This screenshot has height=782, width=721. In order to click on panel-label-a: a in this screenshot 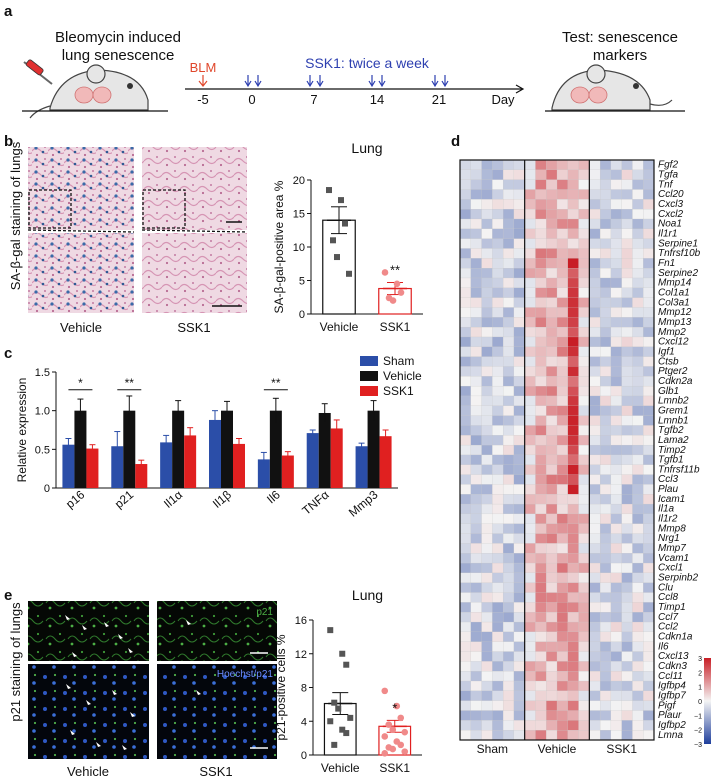, I will do `click(8, 11)`.